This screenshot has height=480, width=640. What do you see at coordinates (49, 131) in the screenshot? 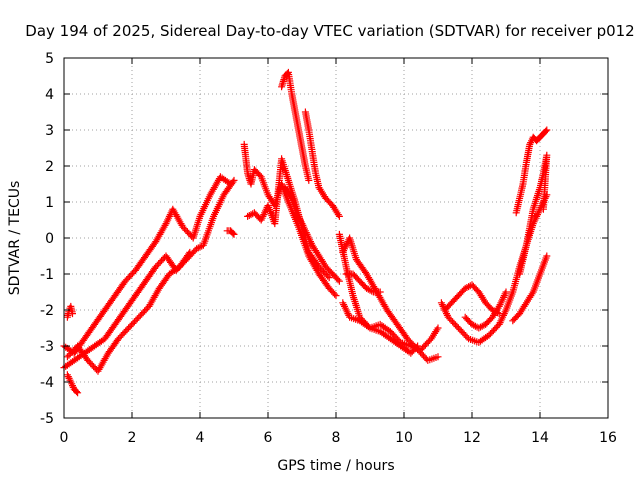
I see `y-tick-label: 3` at bounding box center [49, 131].